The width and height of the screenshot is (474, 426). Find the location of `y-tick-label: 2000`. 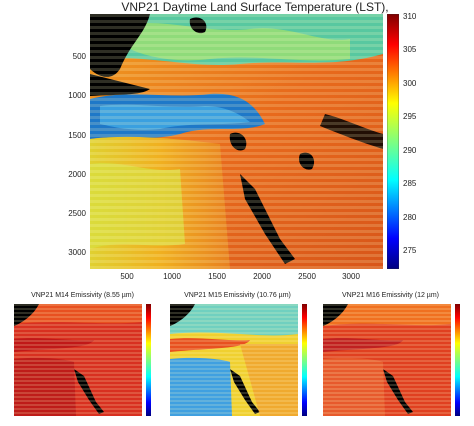

y-tick-label: 2000 is located at coordinates (77, 174).